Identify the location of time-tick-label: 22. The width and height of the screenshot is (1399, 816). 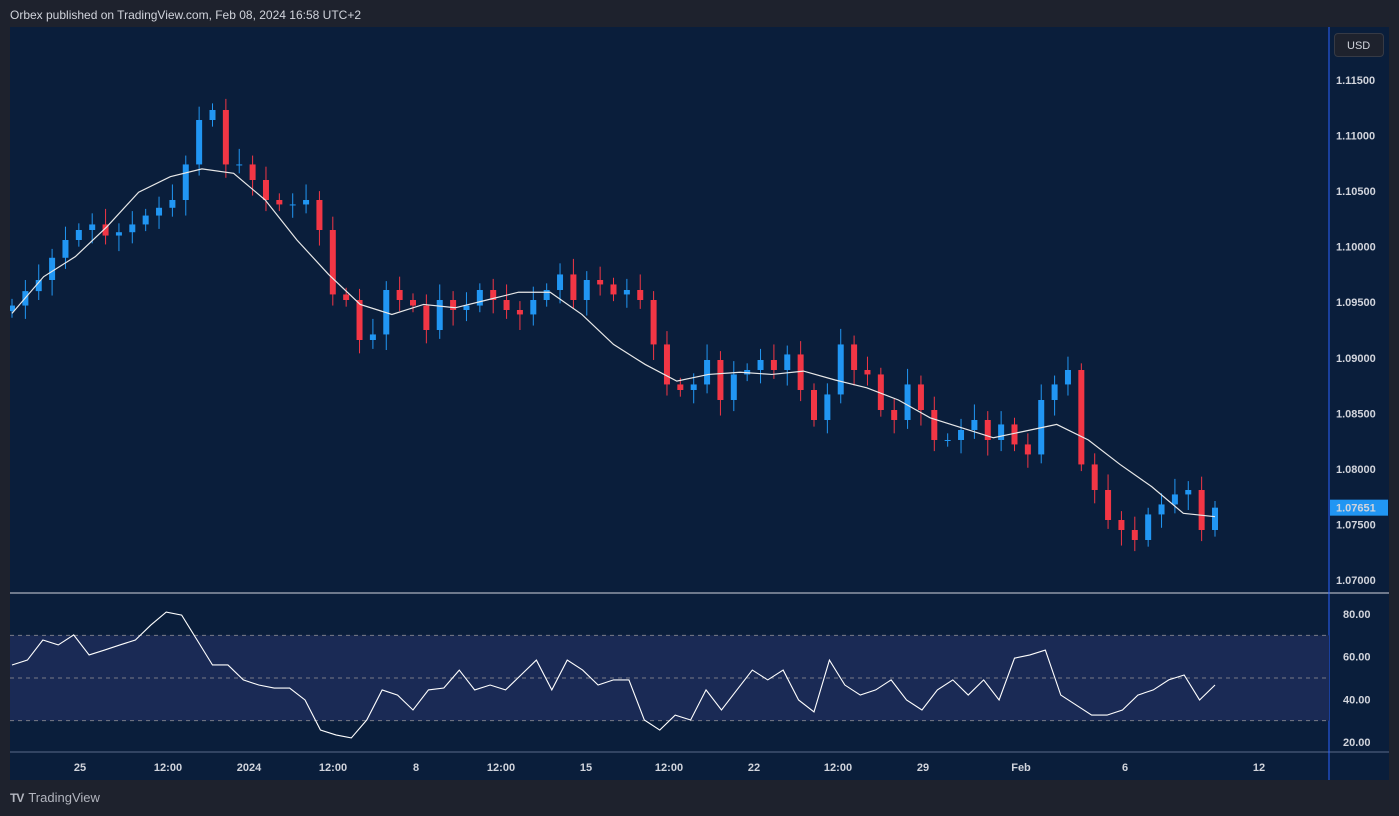
(754, 768).